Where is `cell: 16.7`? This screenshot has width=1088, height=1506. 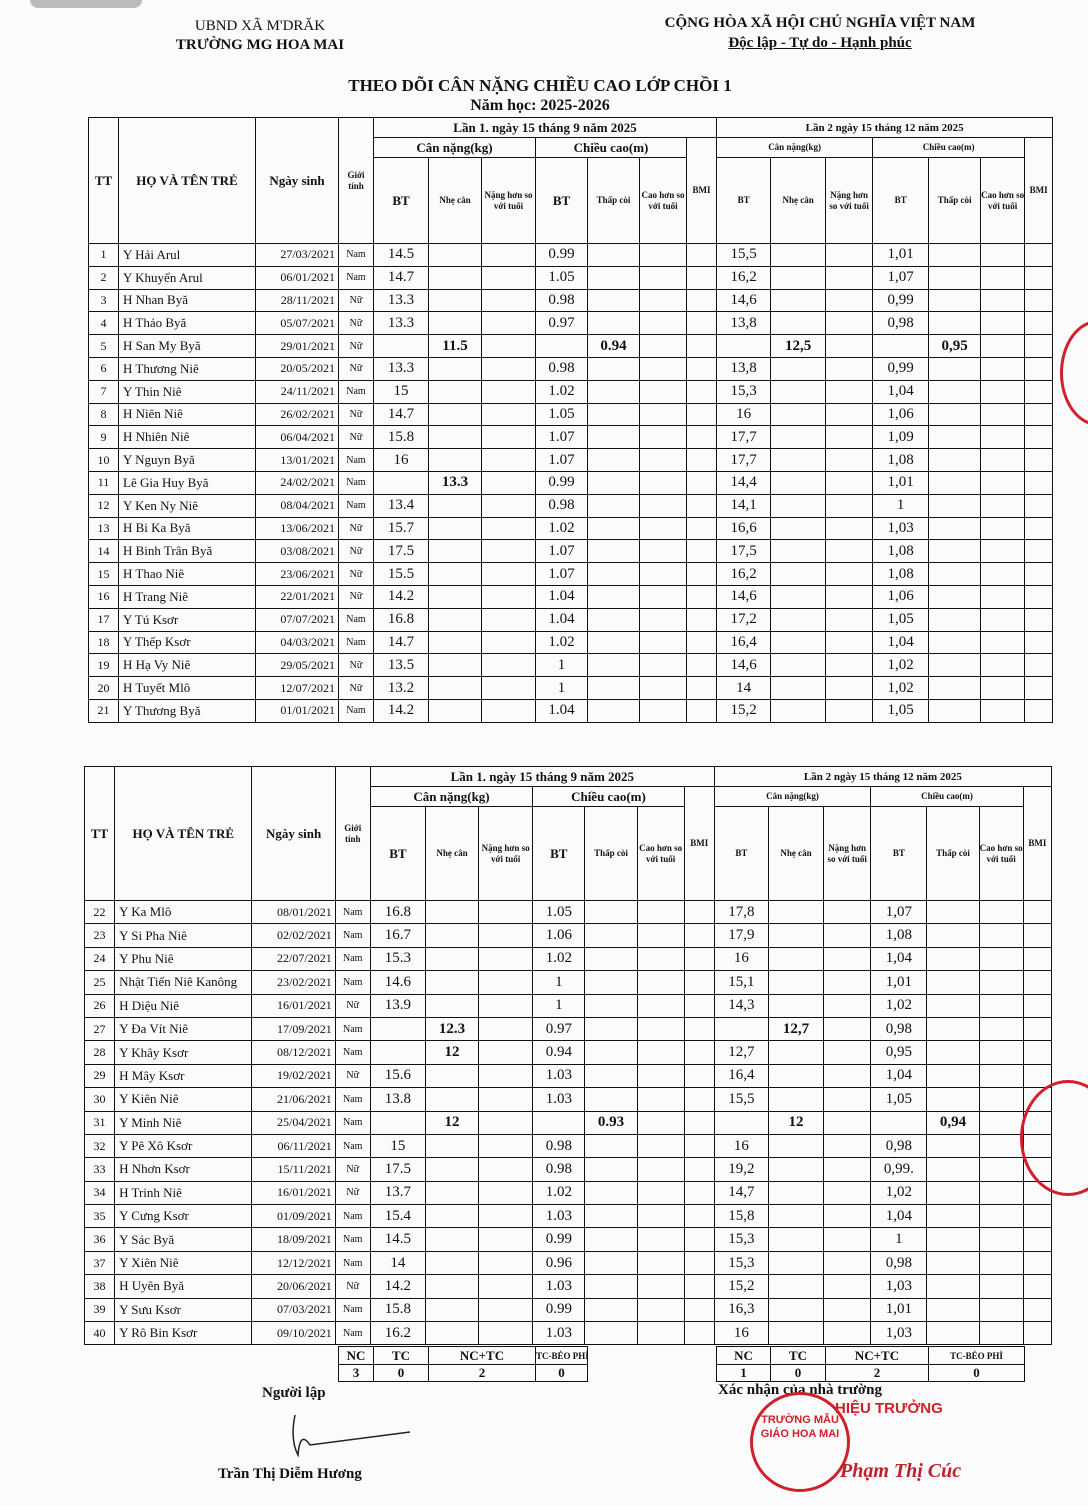 cell: 16.7 is located at coordinates (397, 935).